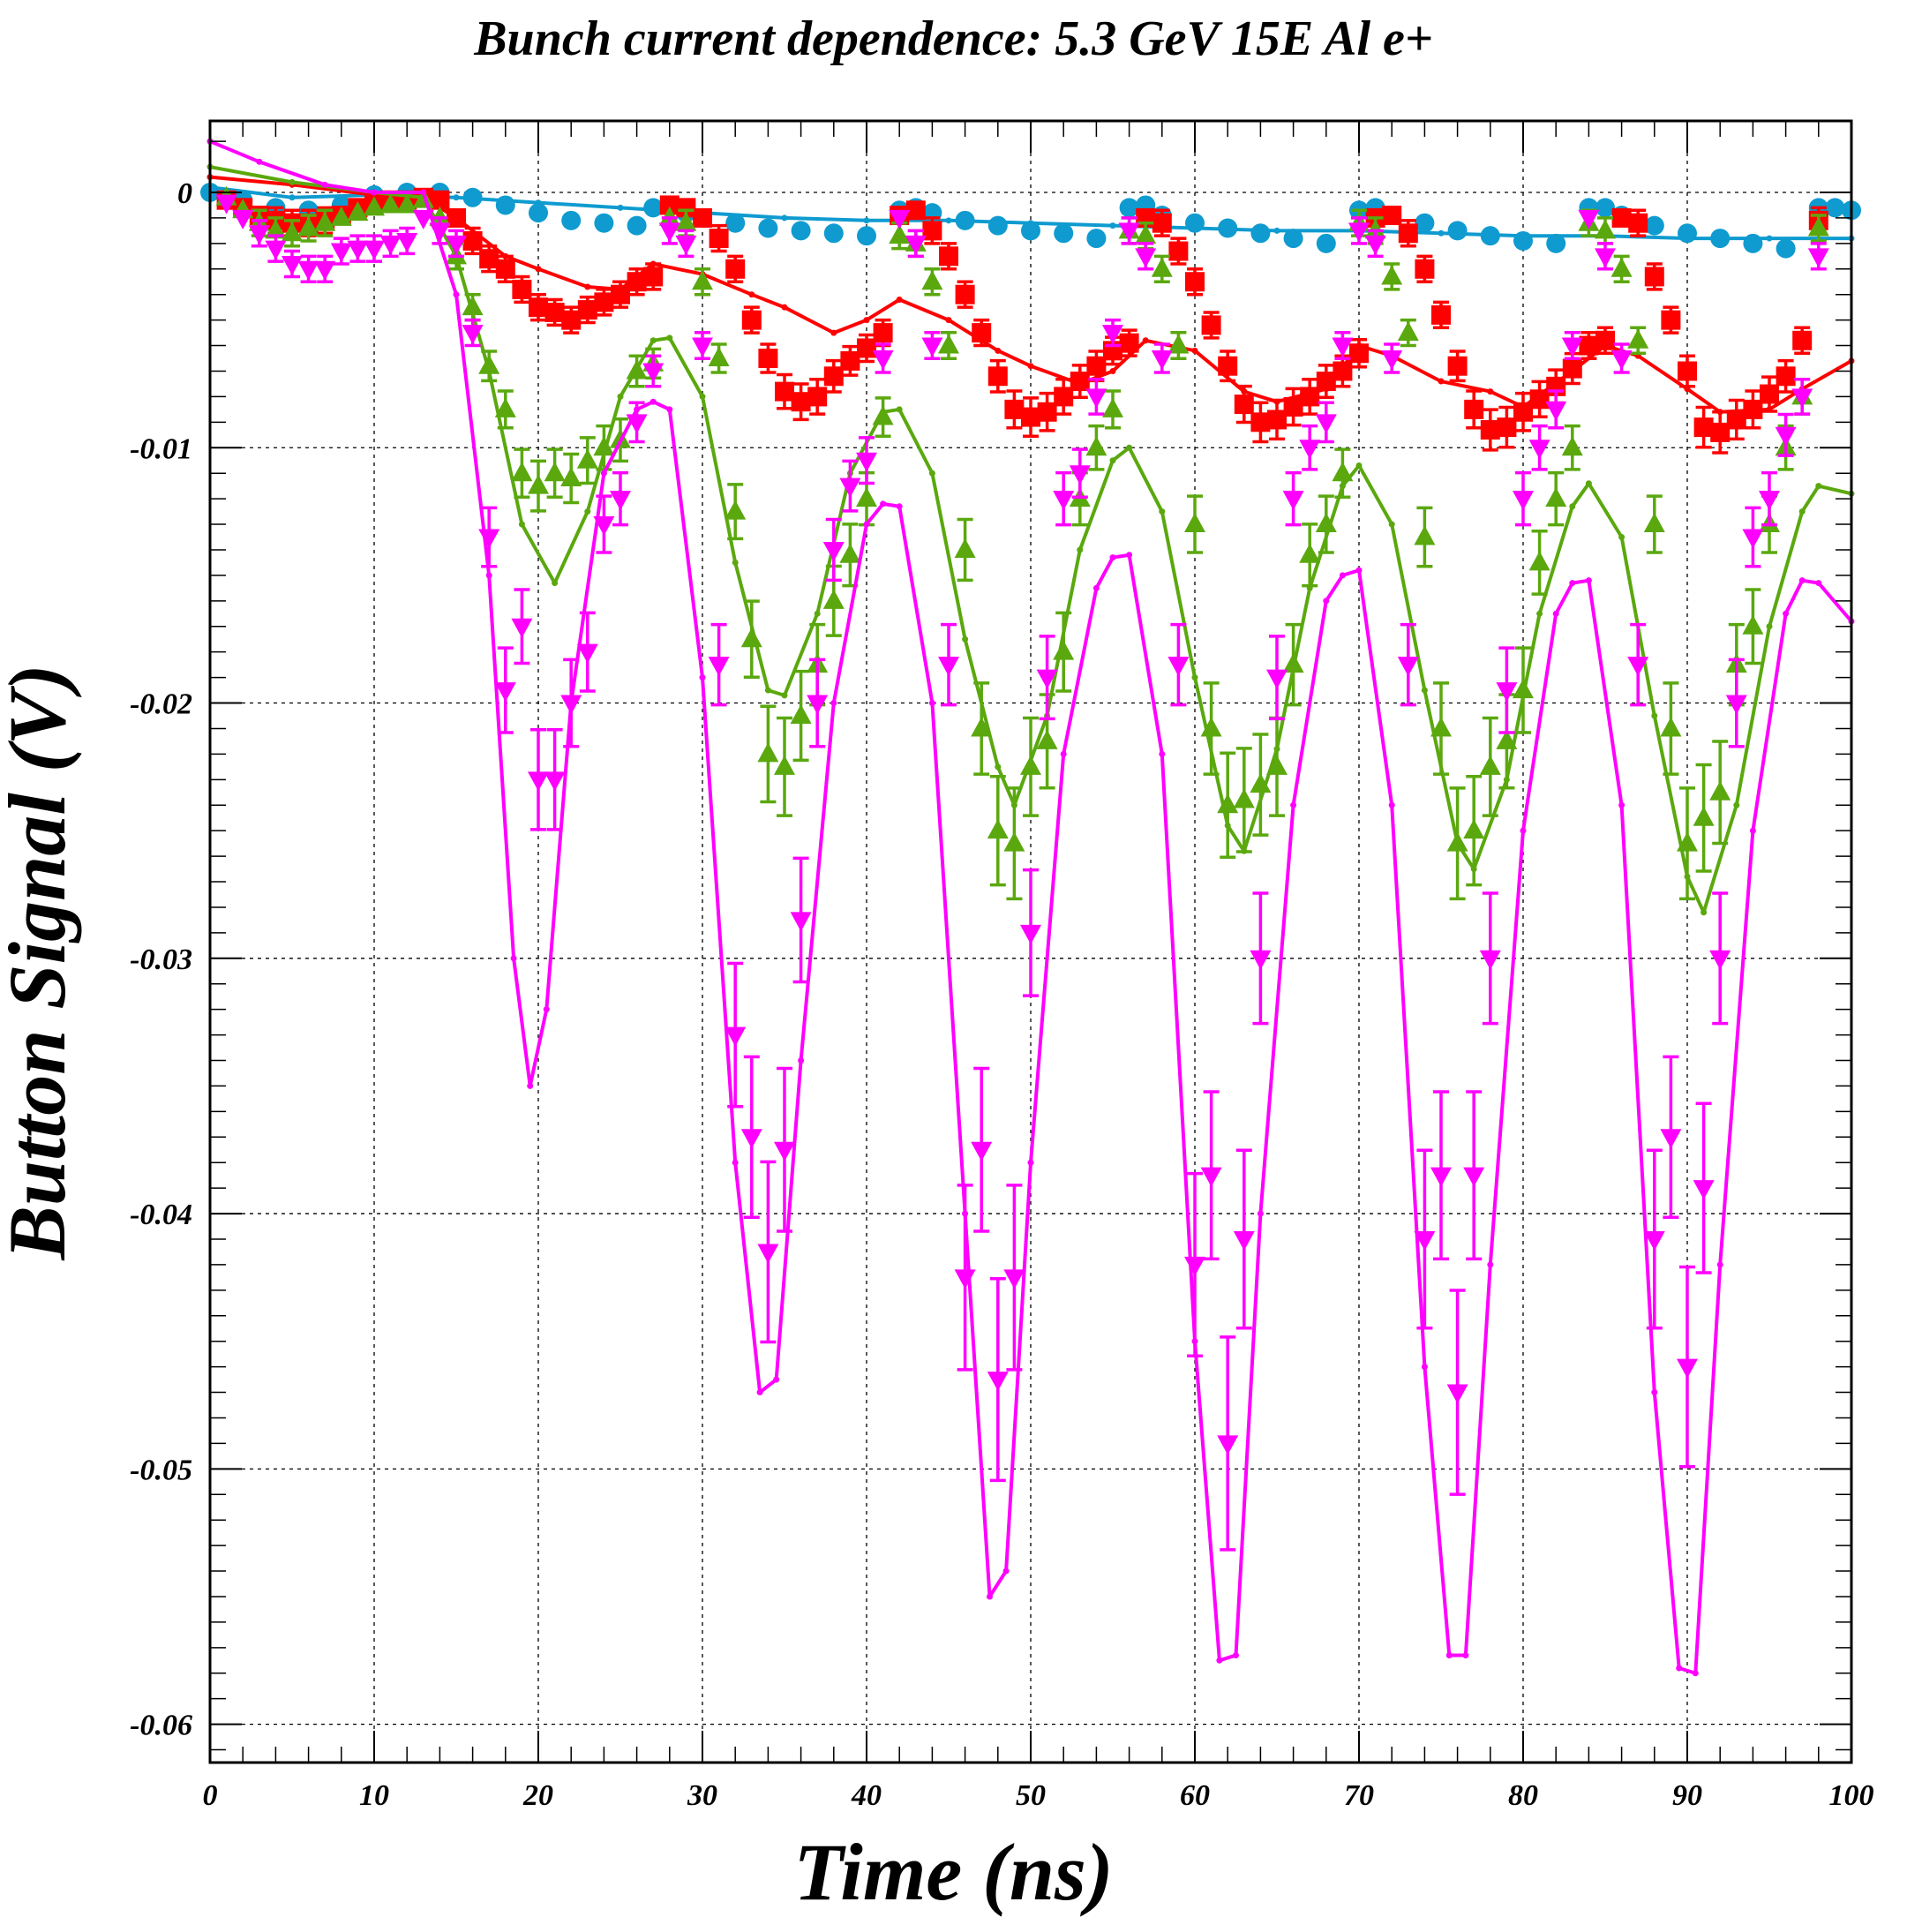 This screenshot has height=1932, width=1907. What do you see at coordinates (1851, 1795) in the screenshot?
I see `x-tick-label: 100` at bounding box center [1851, 1795].